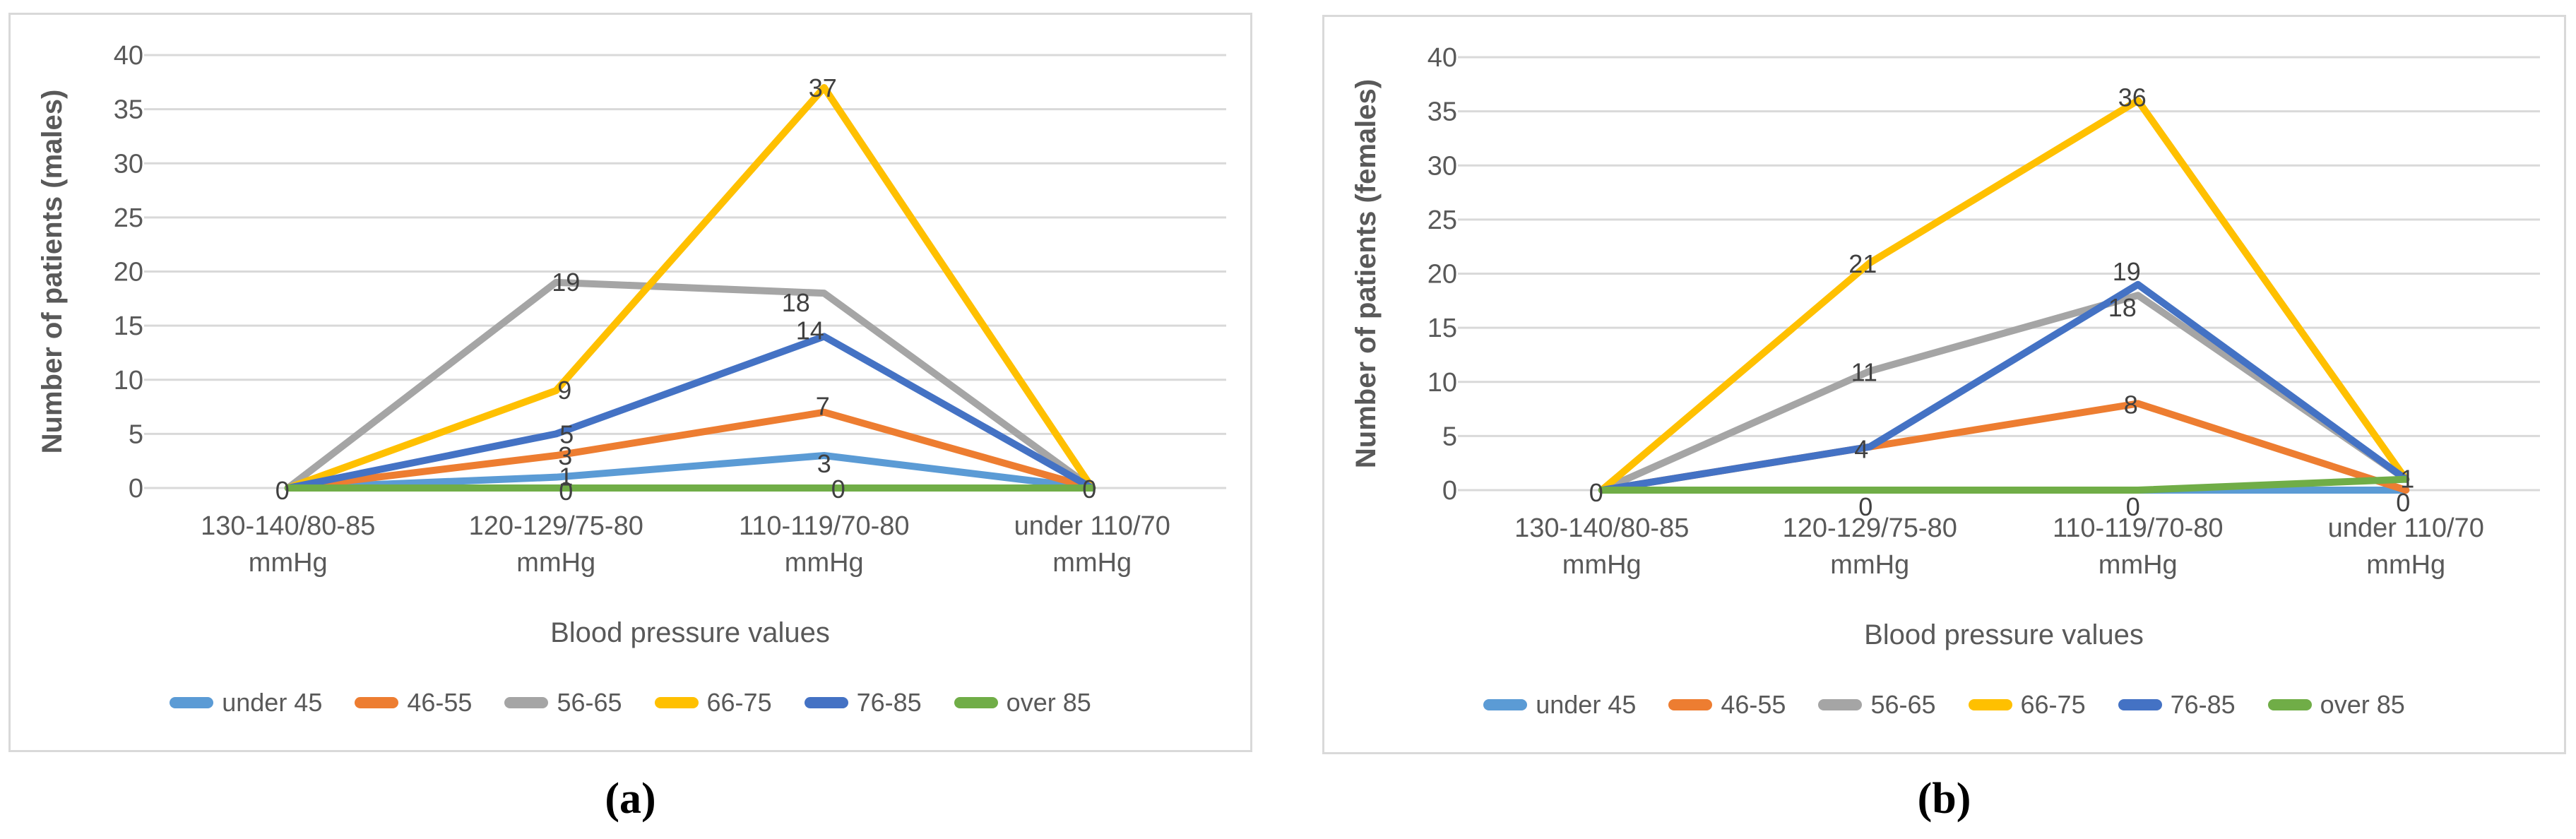 The height and width of the screenshot is (839, 2576). I want to click on data-label: 5, so click(566, 434).